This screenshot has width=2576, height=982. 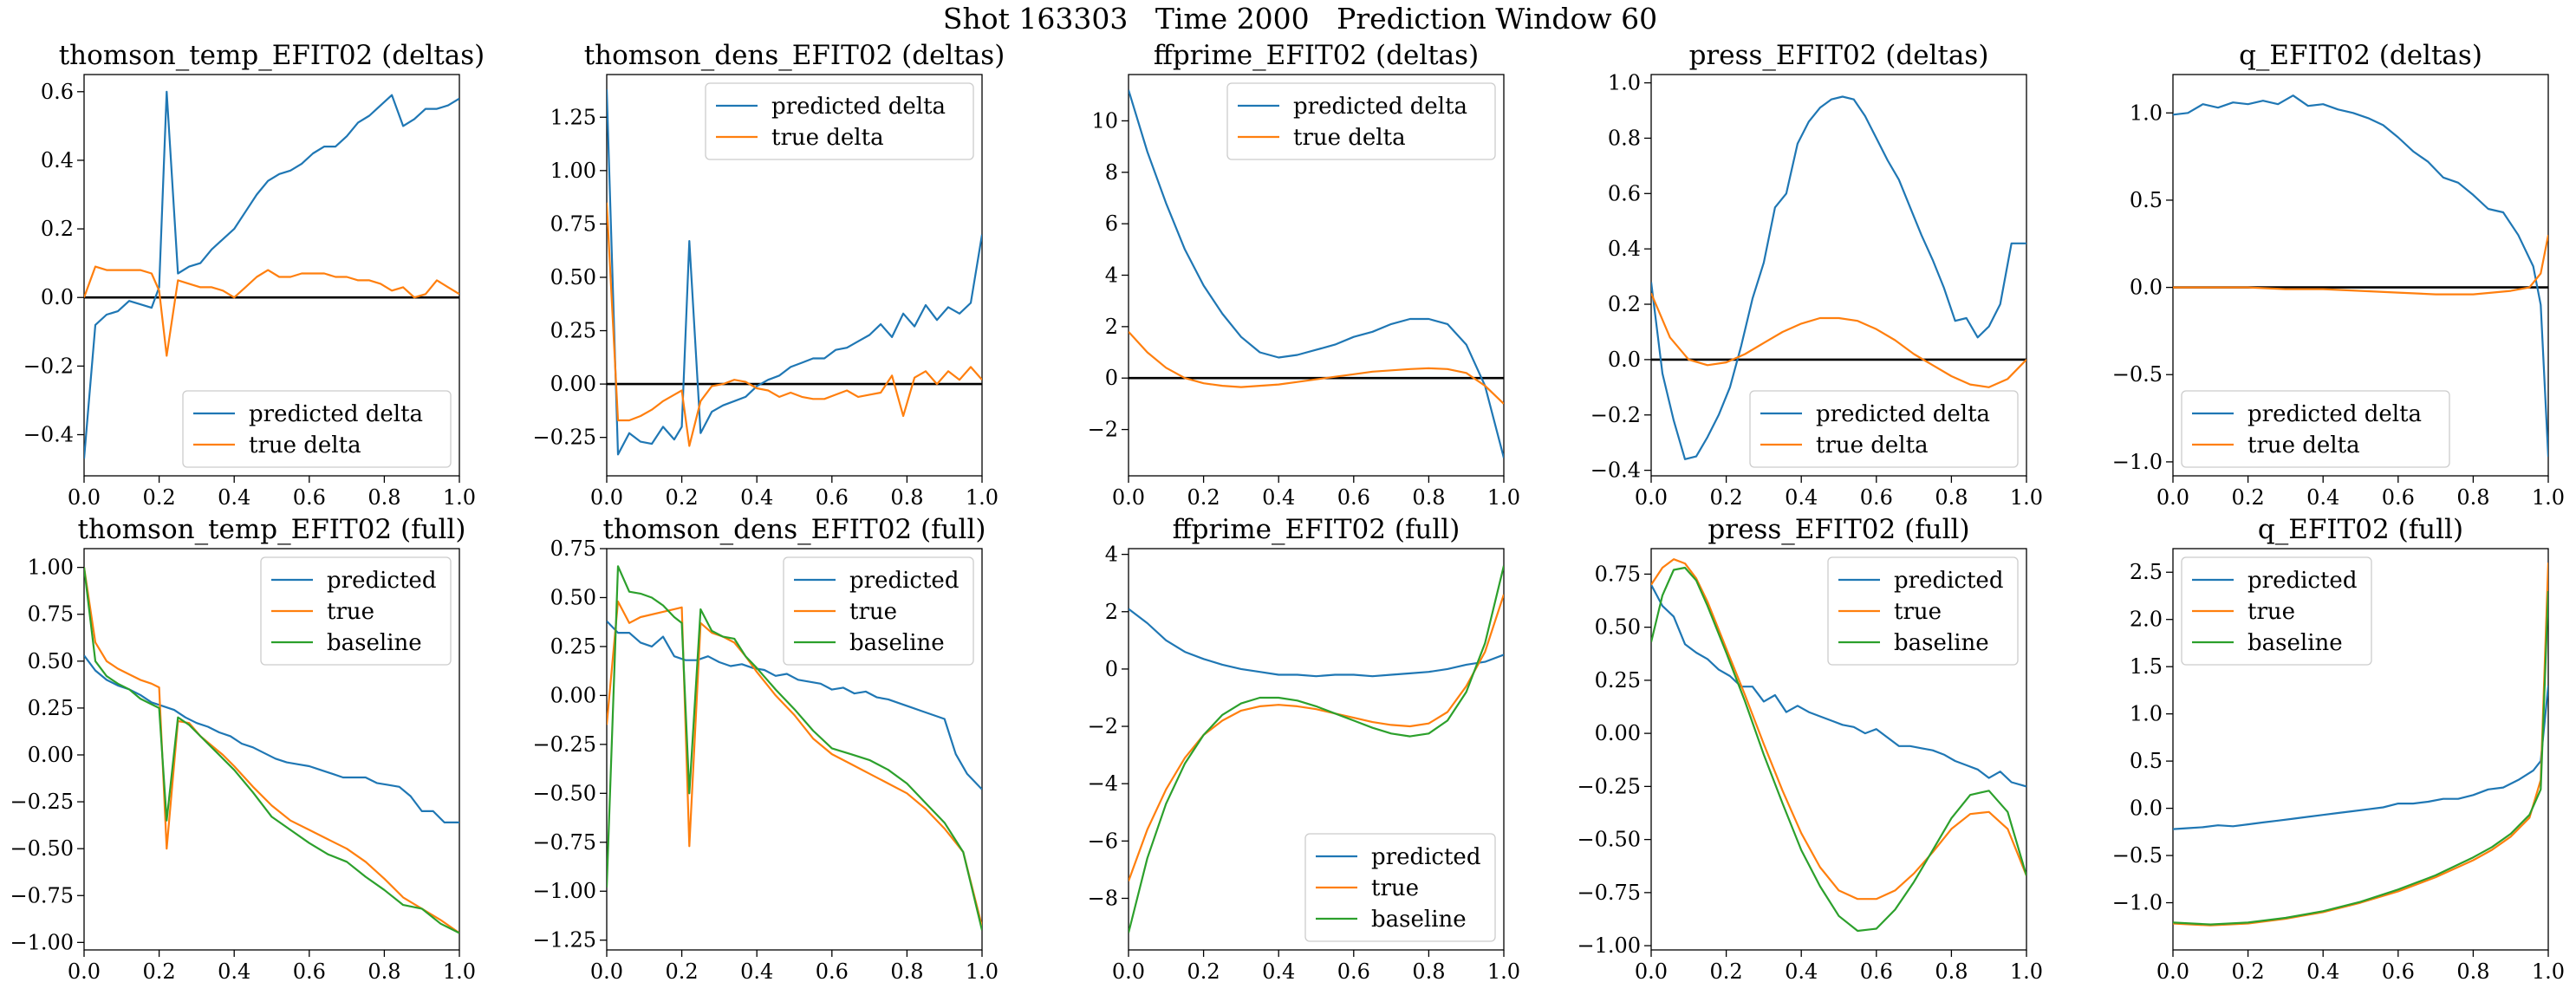 What do you see at coordinates (1609, 893) in the screenshot?
I see `y-tick-label: −0.75` at bounding box center [1609, 893].